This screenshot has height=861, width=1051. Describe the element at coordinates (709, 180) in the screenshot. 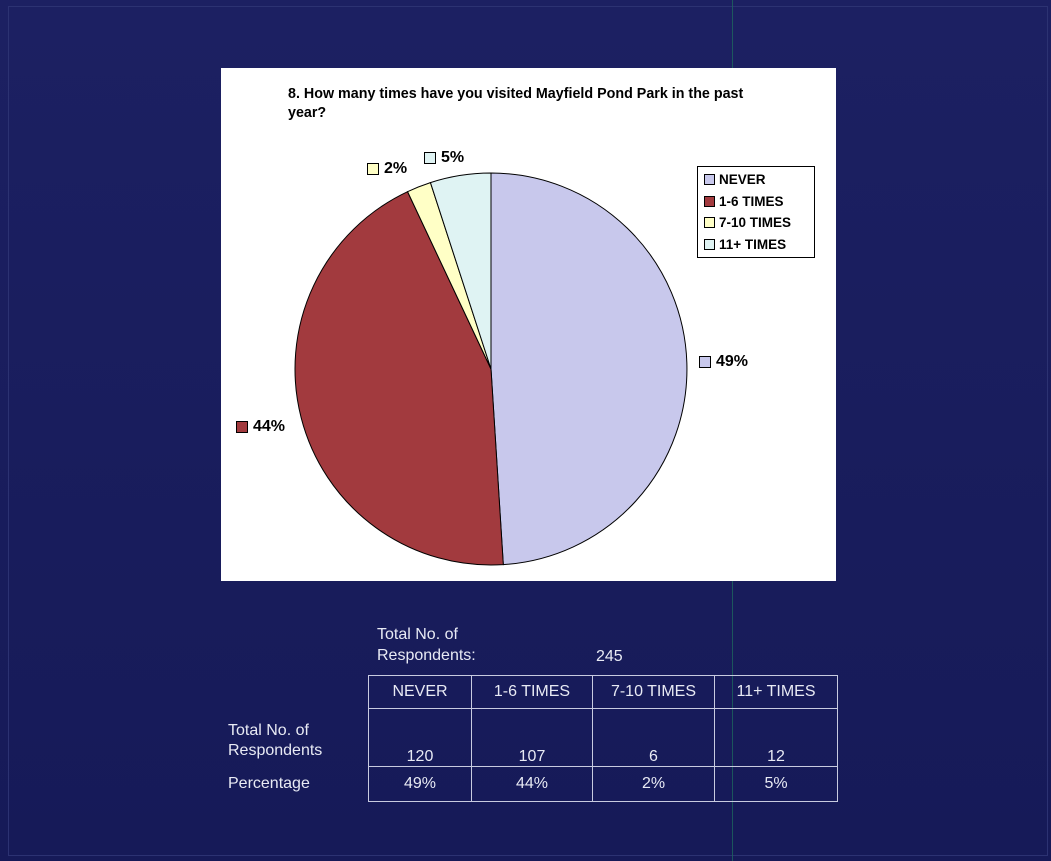

I see `legend-swatch-never` at that location.